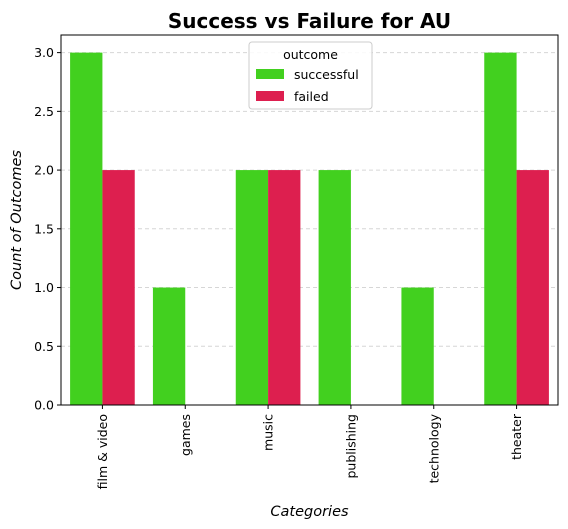 The height and width of the screenshot is (529, 568). Describe the element at coordinates (326, 74) in the screenshot. I see `legend-label-successful: successful` at that location.